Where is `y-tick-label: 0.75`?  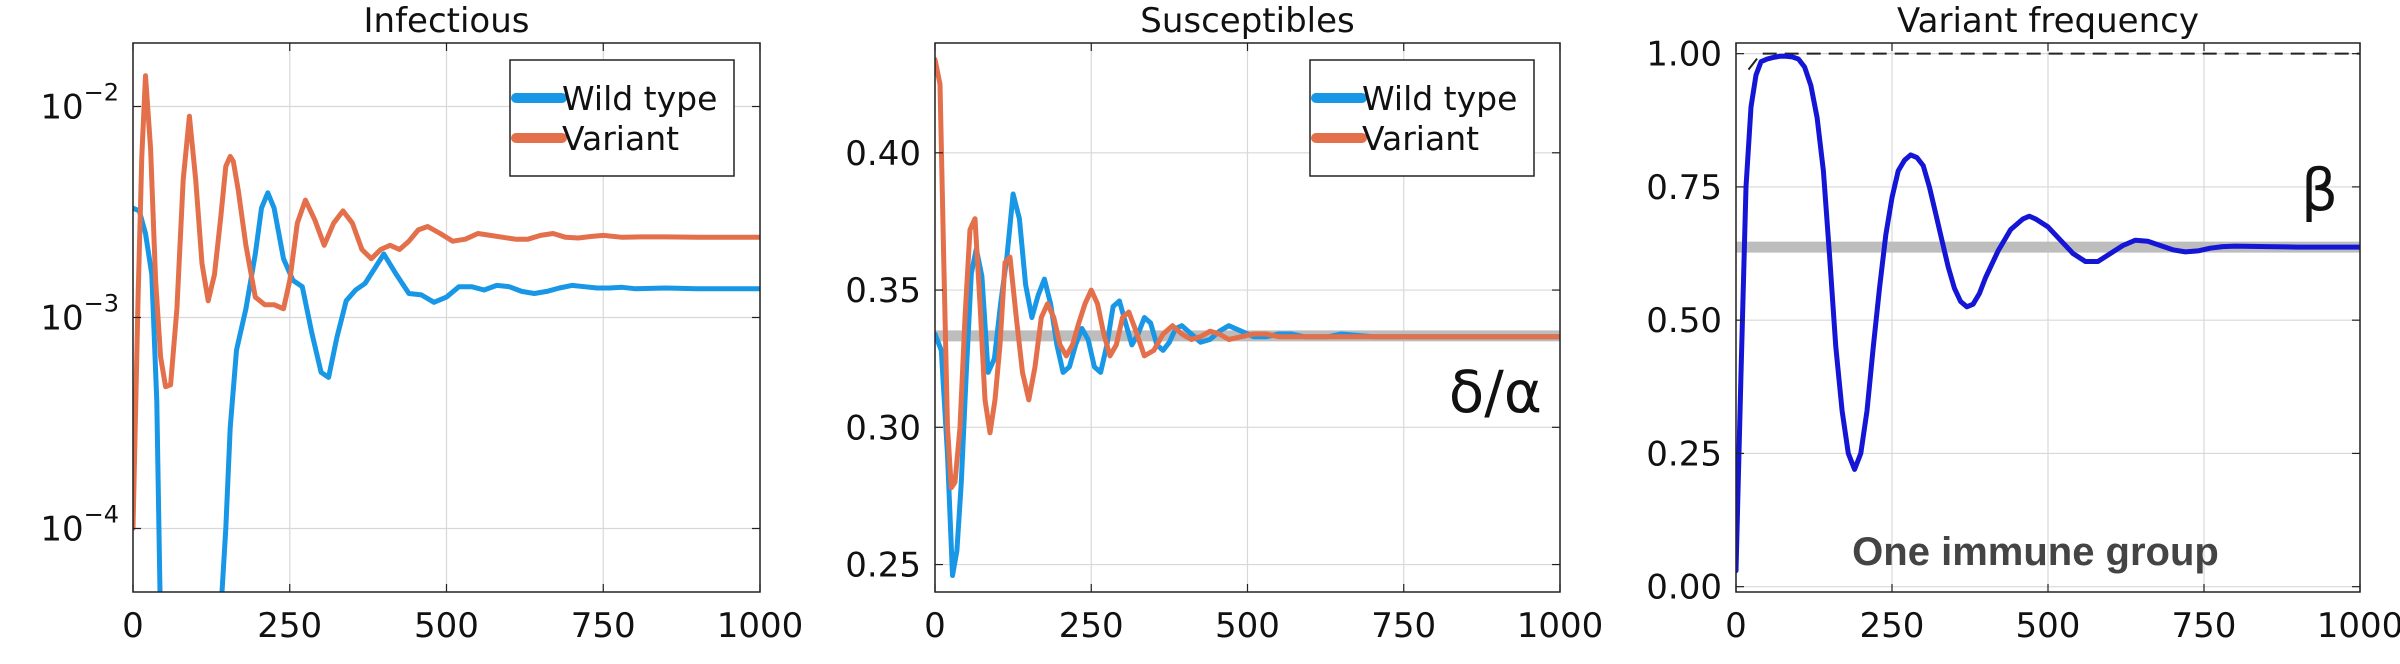
y-tick-label: 0.75 is located at coordinates (1684, 188).